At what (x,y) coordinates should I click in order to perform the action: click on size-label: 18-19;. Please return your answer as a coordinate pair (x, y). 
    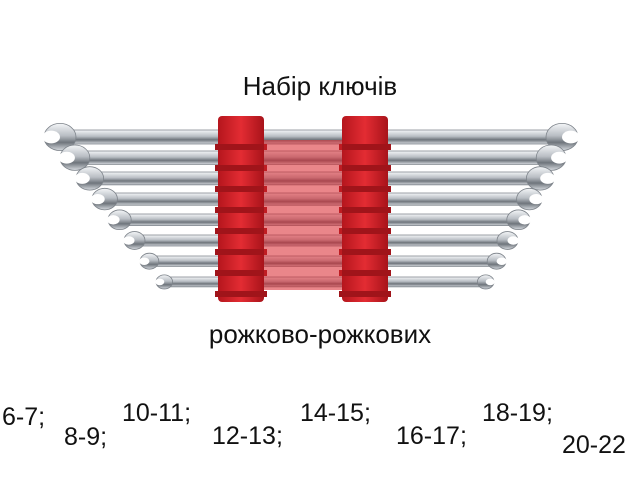
    Looking at the image, I should click on (517, 413).